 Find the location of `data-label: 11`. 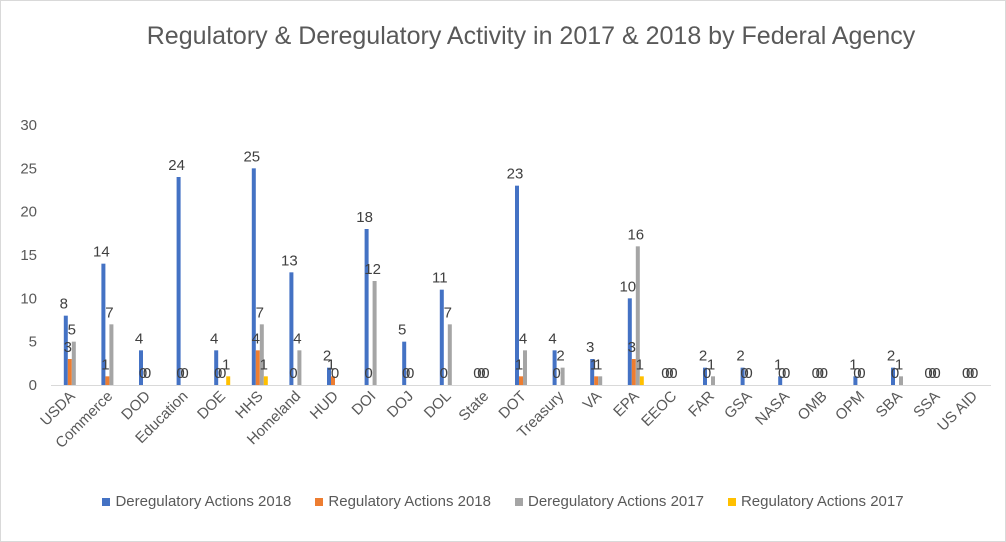

data-label: 11 is located at coordinates (440, 278).